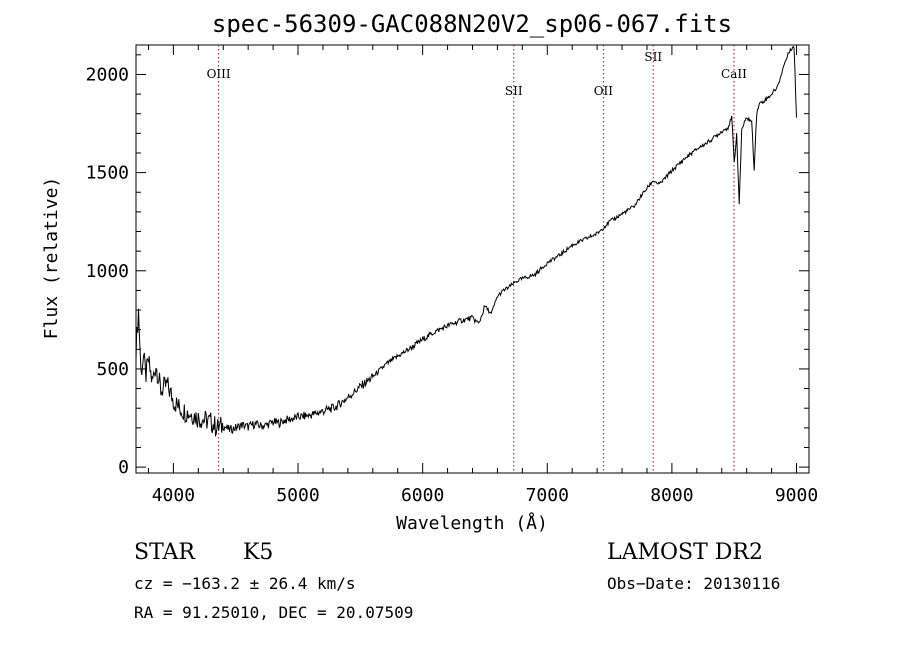  I want to click on y-tick-label: 1500, so click(107, 173).